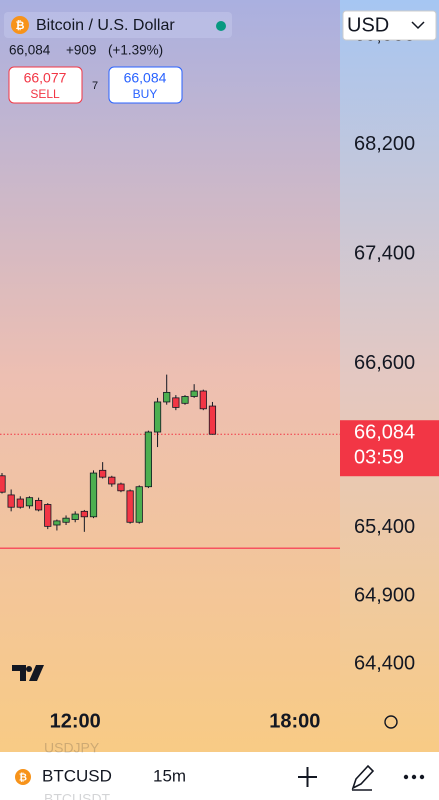  I want to click on x-tick-label: 18:00, so click(294, 721).